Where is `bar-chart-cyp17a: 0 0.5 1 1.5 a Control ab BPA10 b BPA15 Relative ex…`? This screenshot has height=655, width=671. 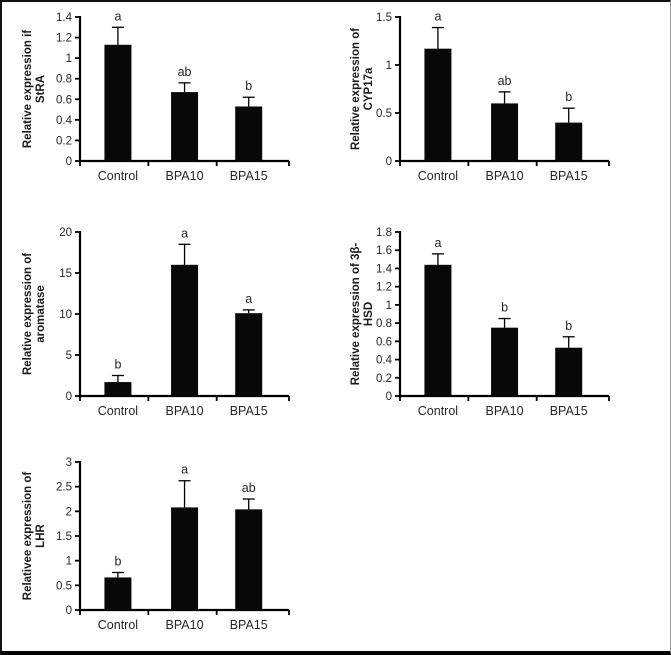 bar-chart-cyp17a: 0 0.5 1 1.5 a Control ab BPA10 b BPA15 Relative ex… is located at coordinates (480, 96).